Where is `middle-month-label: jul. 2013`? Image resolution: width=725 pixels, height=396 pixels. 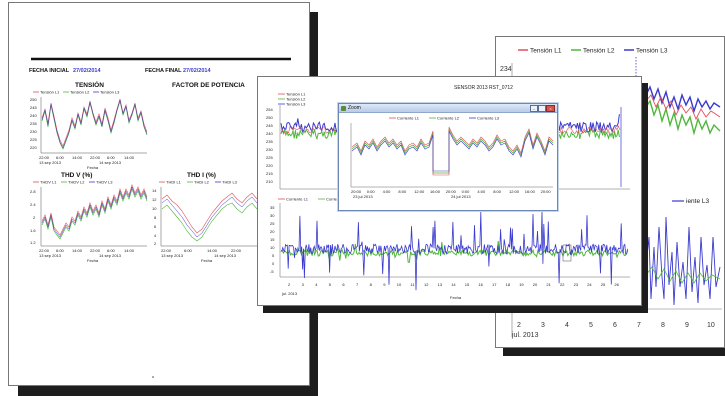
middle-month-label: jul. 2013 is located at coordinates (289, 293).